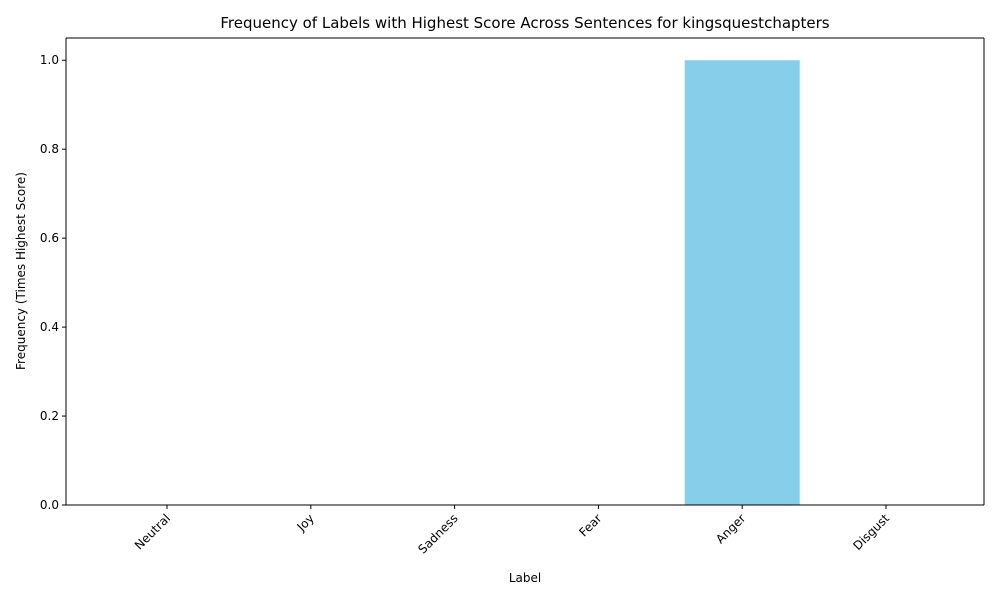  What do you see at coordinates (49, 416) in the screenshot?
I see `y-tick-label: 0.2` at bounding box center [49, 416].